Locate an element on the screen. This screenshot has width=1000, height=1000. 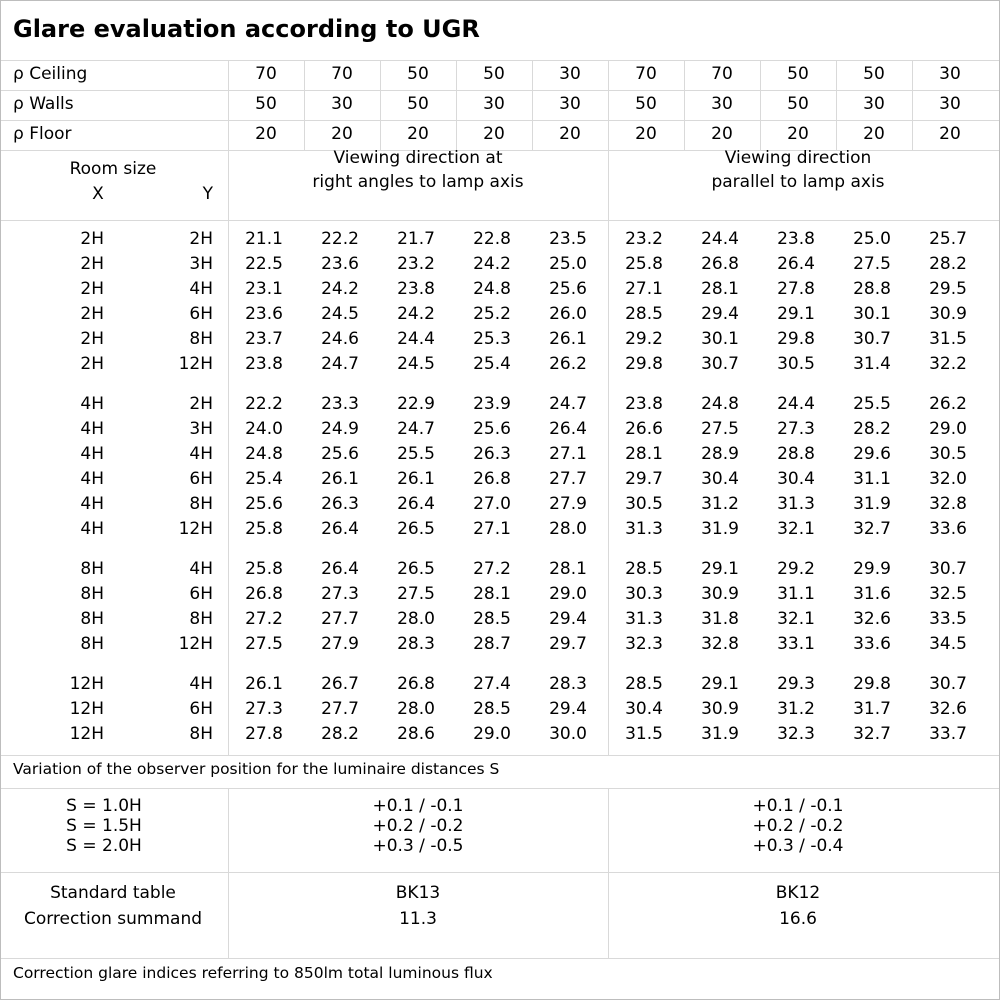
ugr-value: 29.3 is located at coordinates (796, 684).